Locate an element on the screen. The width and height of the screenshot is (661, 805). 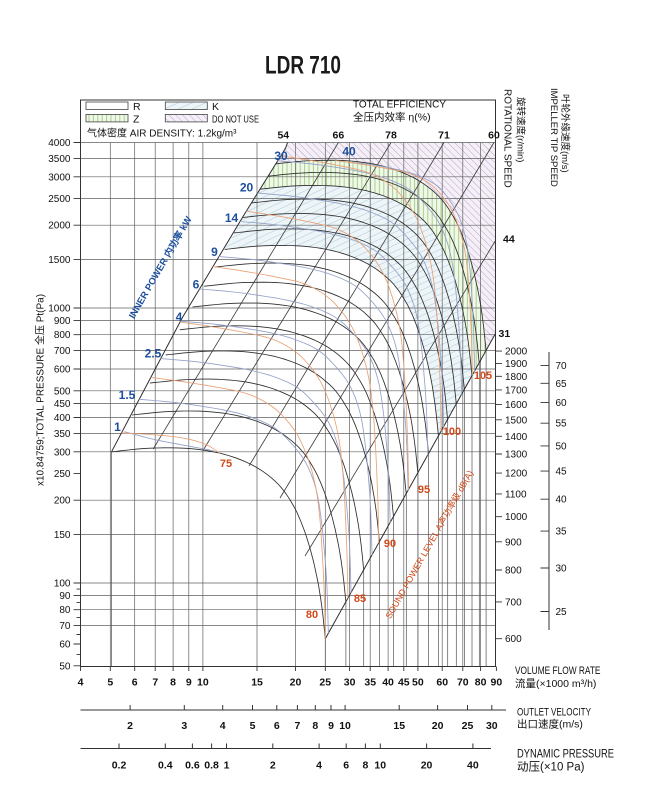
svg-text: 1200 is located at coordinates (516, 474).